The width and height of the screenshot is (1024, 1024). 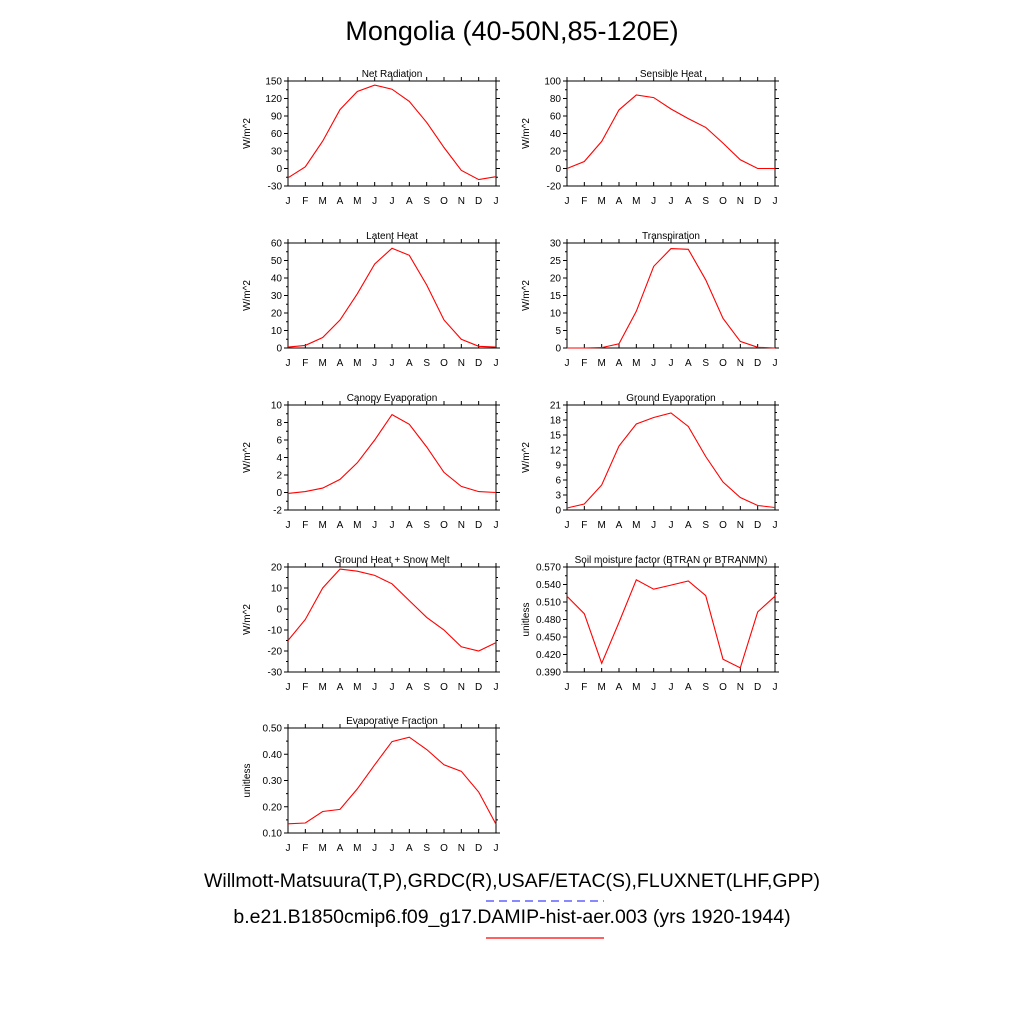 I want to click on y-tick-label: 90, so click(x=277, y=117).